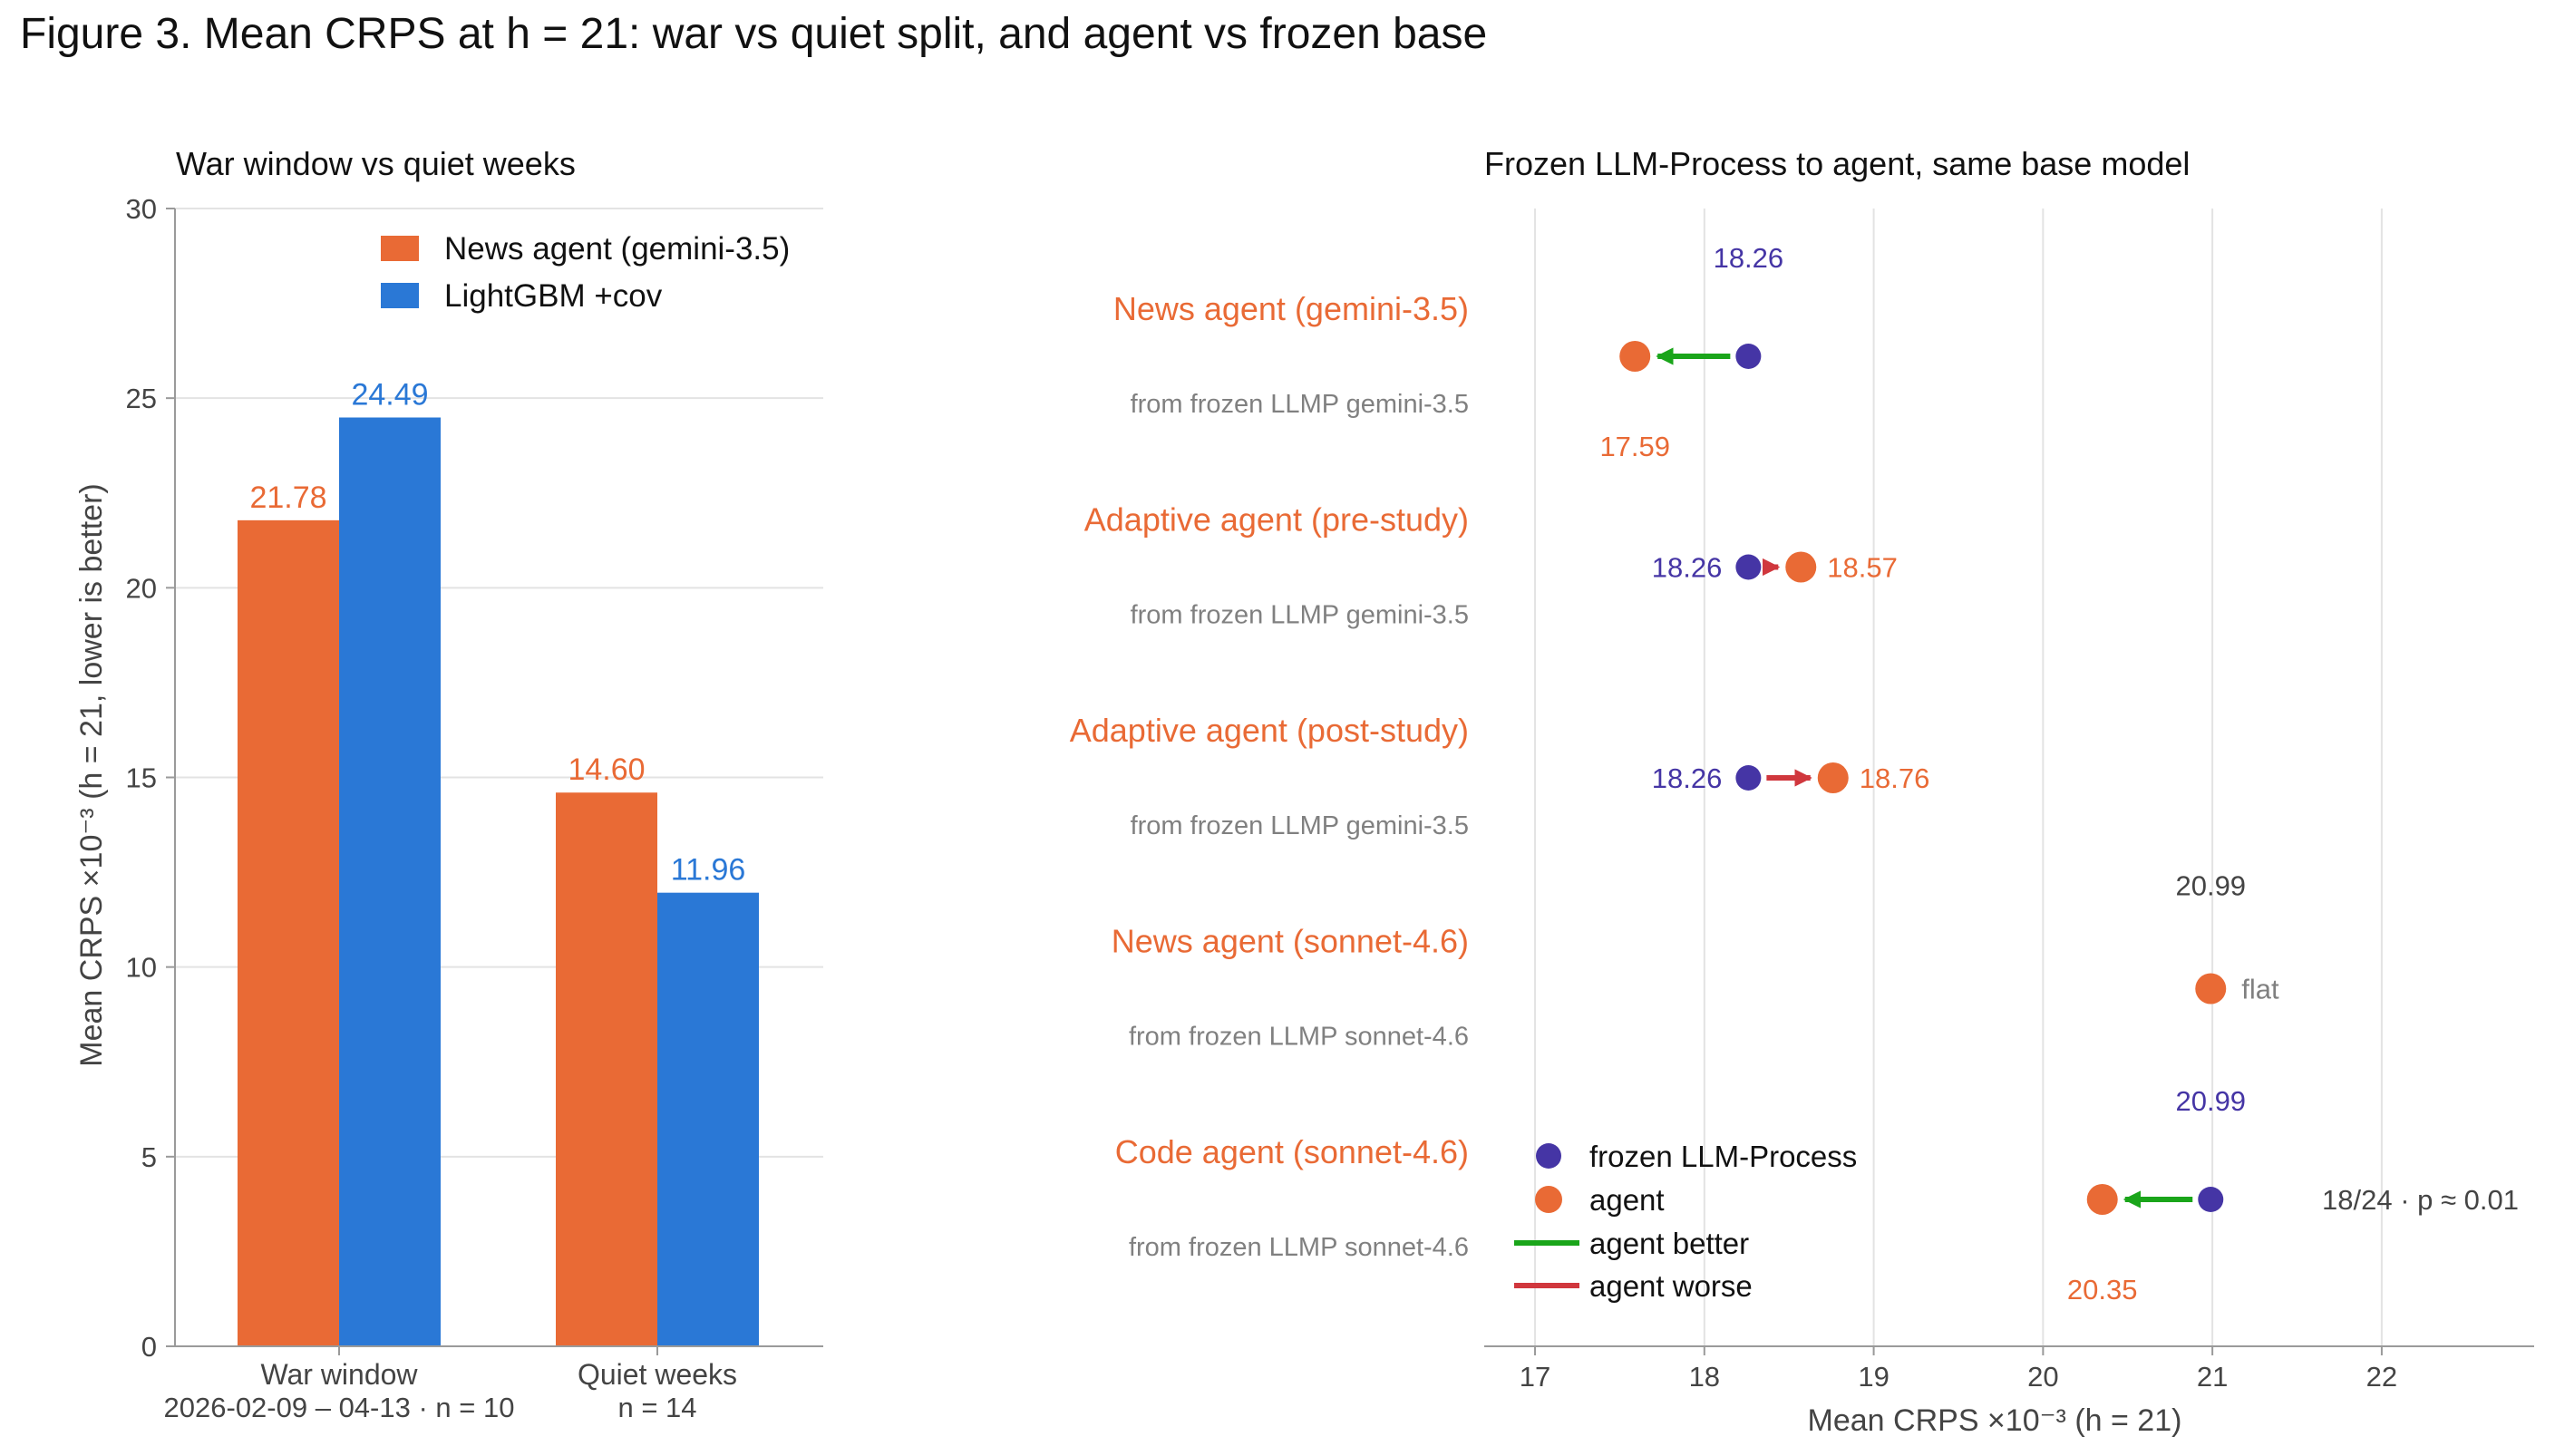 The height and width of the screenshot is (1456, 2555). What do you see at coordinates (1671, 1286) in the screenshot?
I see `legend-label-worse: agent worse` at bounding box center [1671, 1286].